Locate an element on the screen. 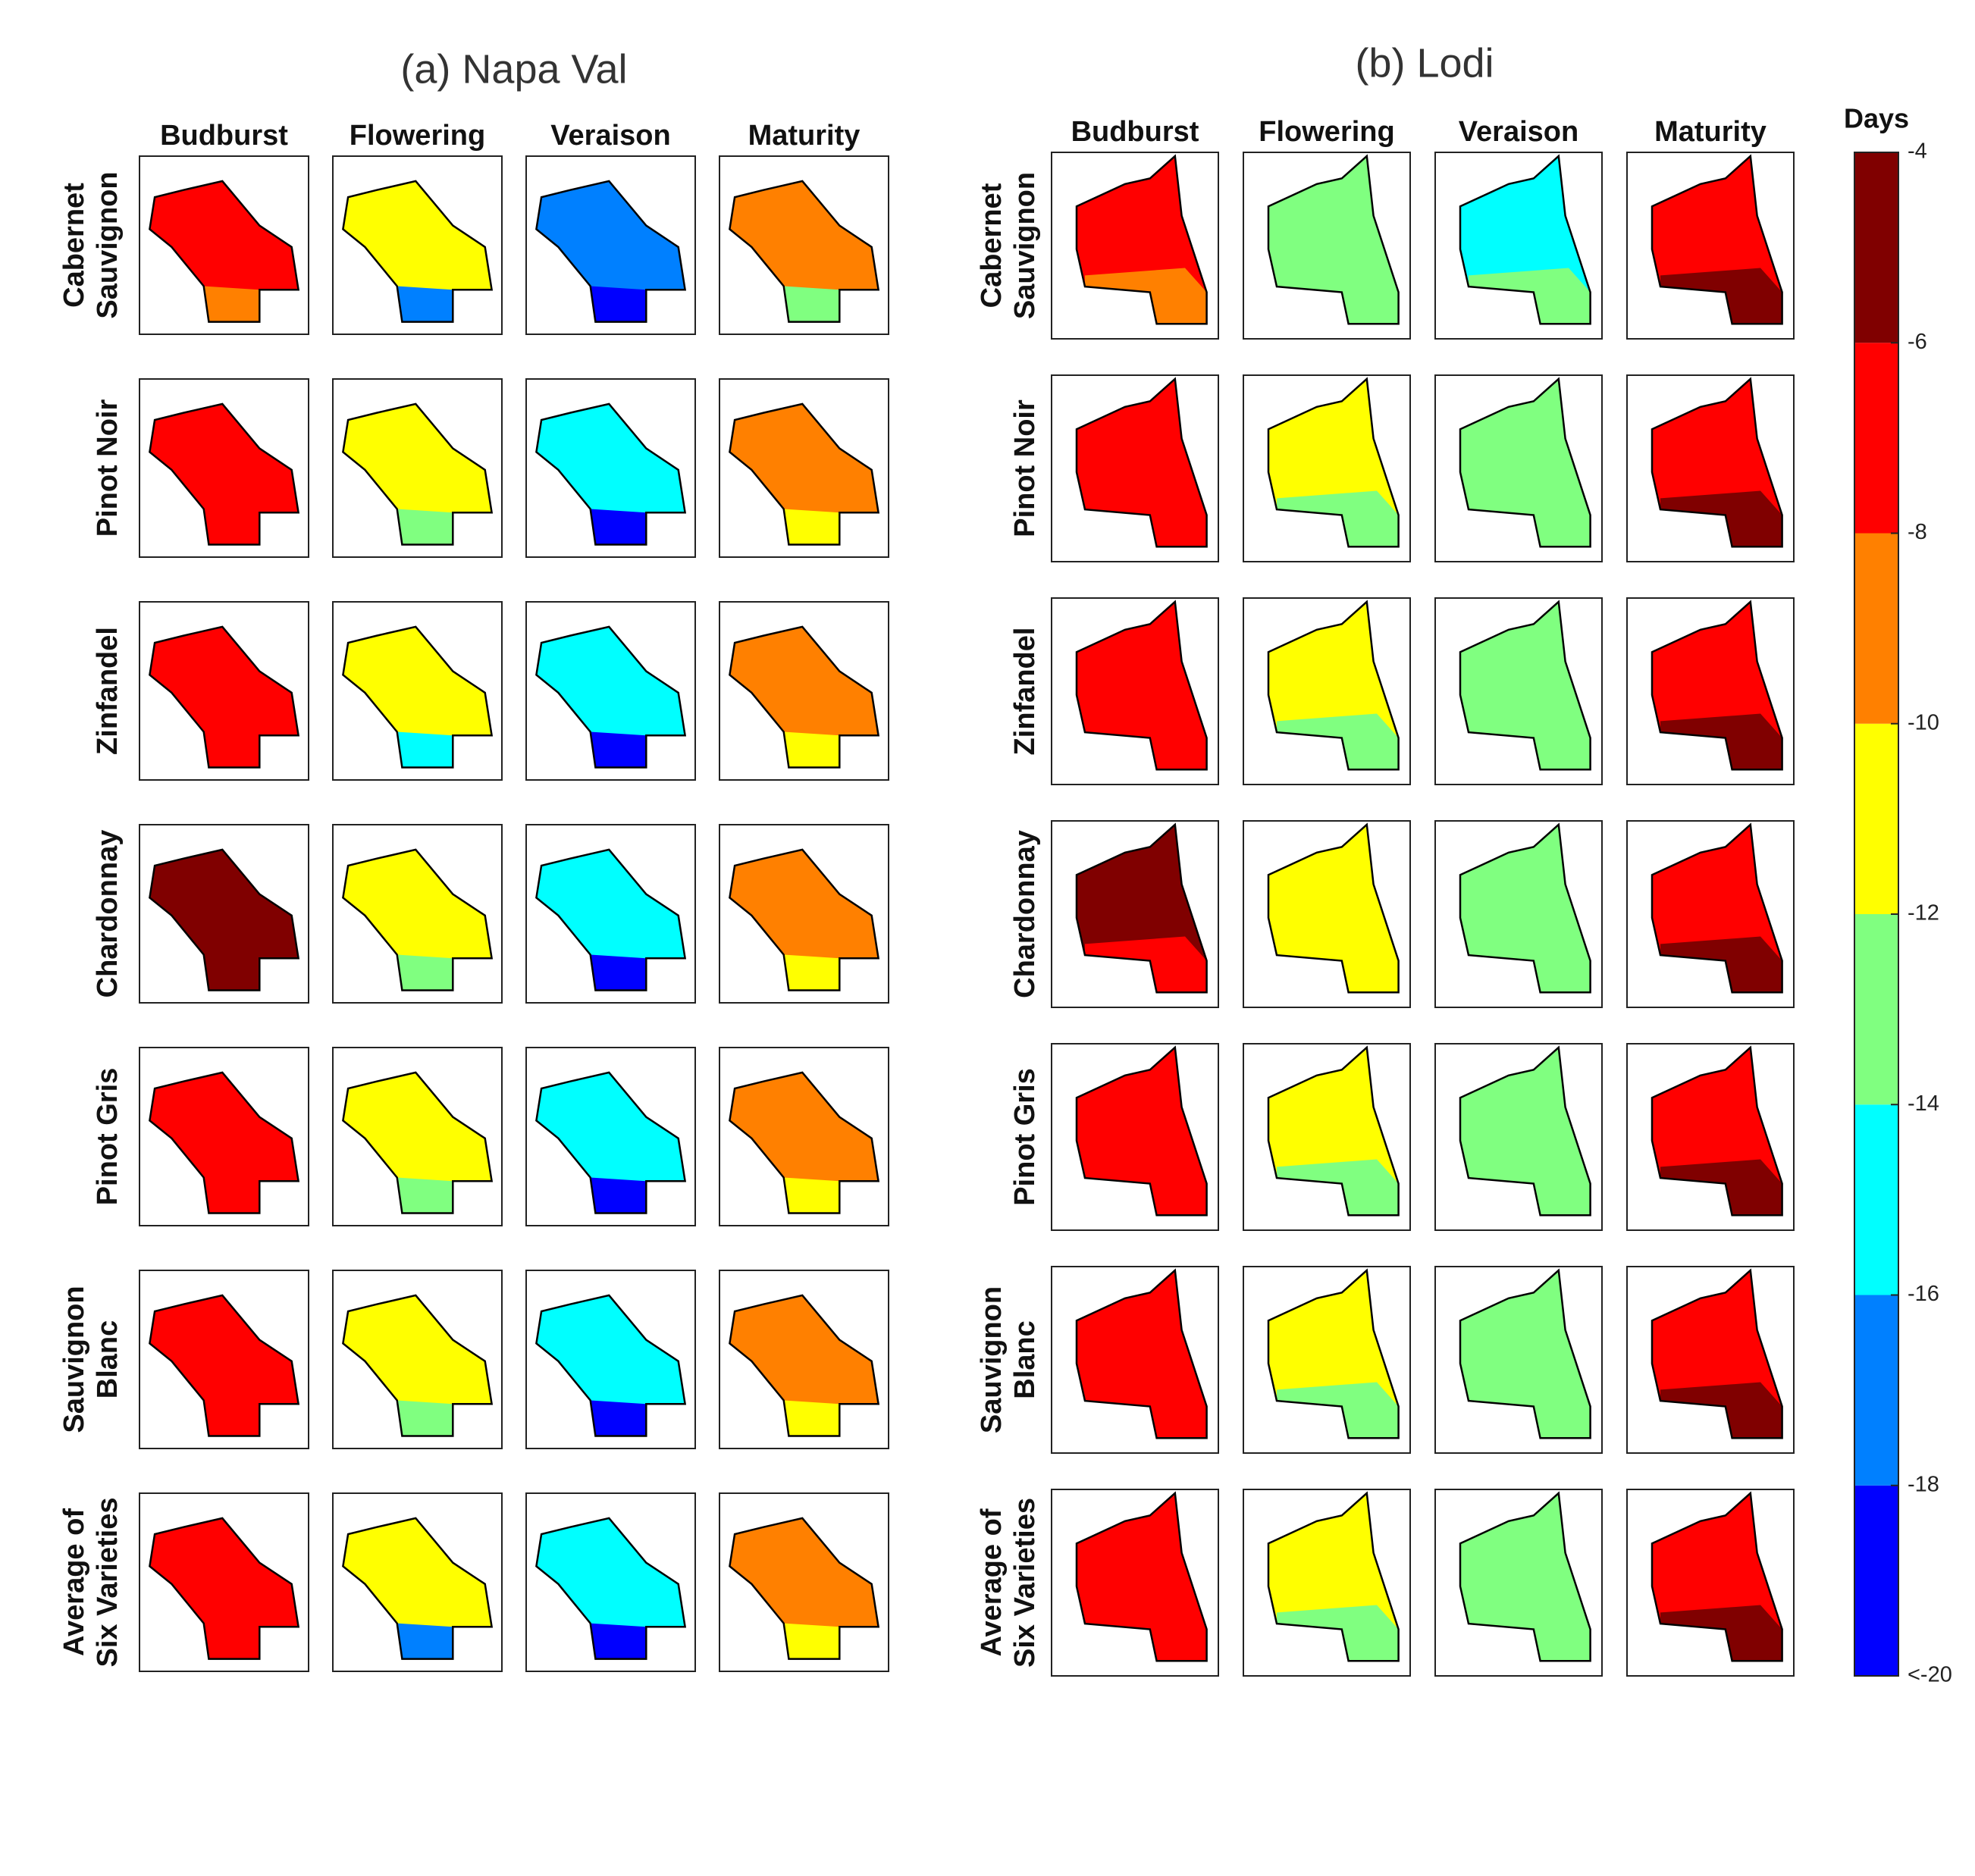 This screenshot has height=1876, width=1975. column-header: Flowering is located at coordinates (417, 136).